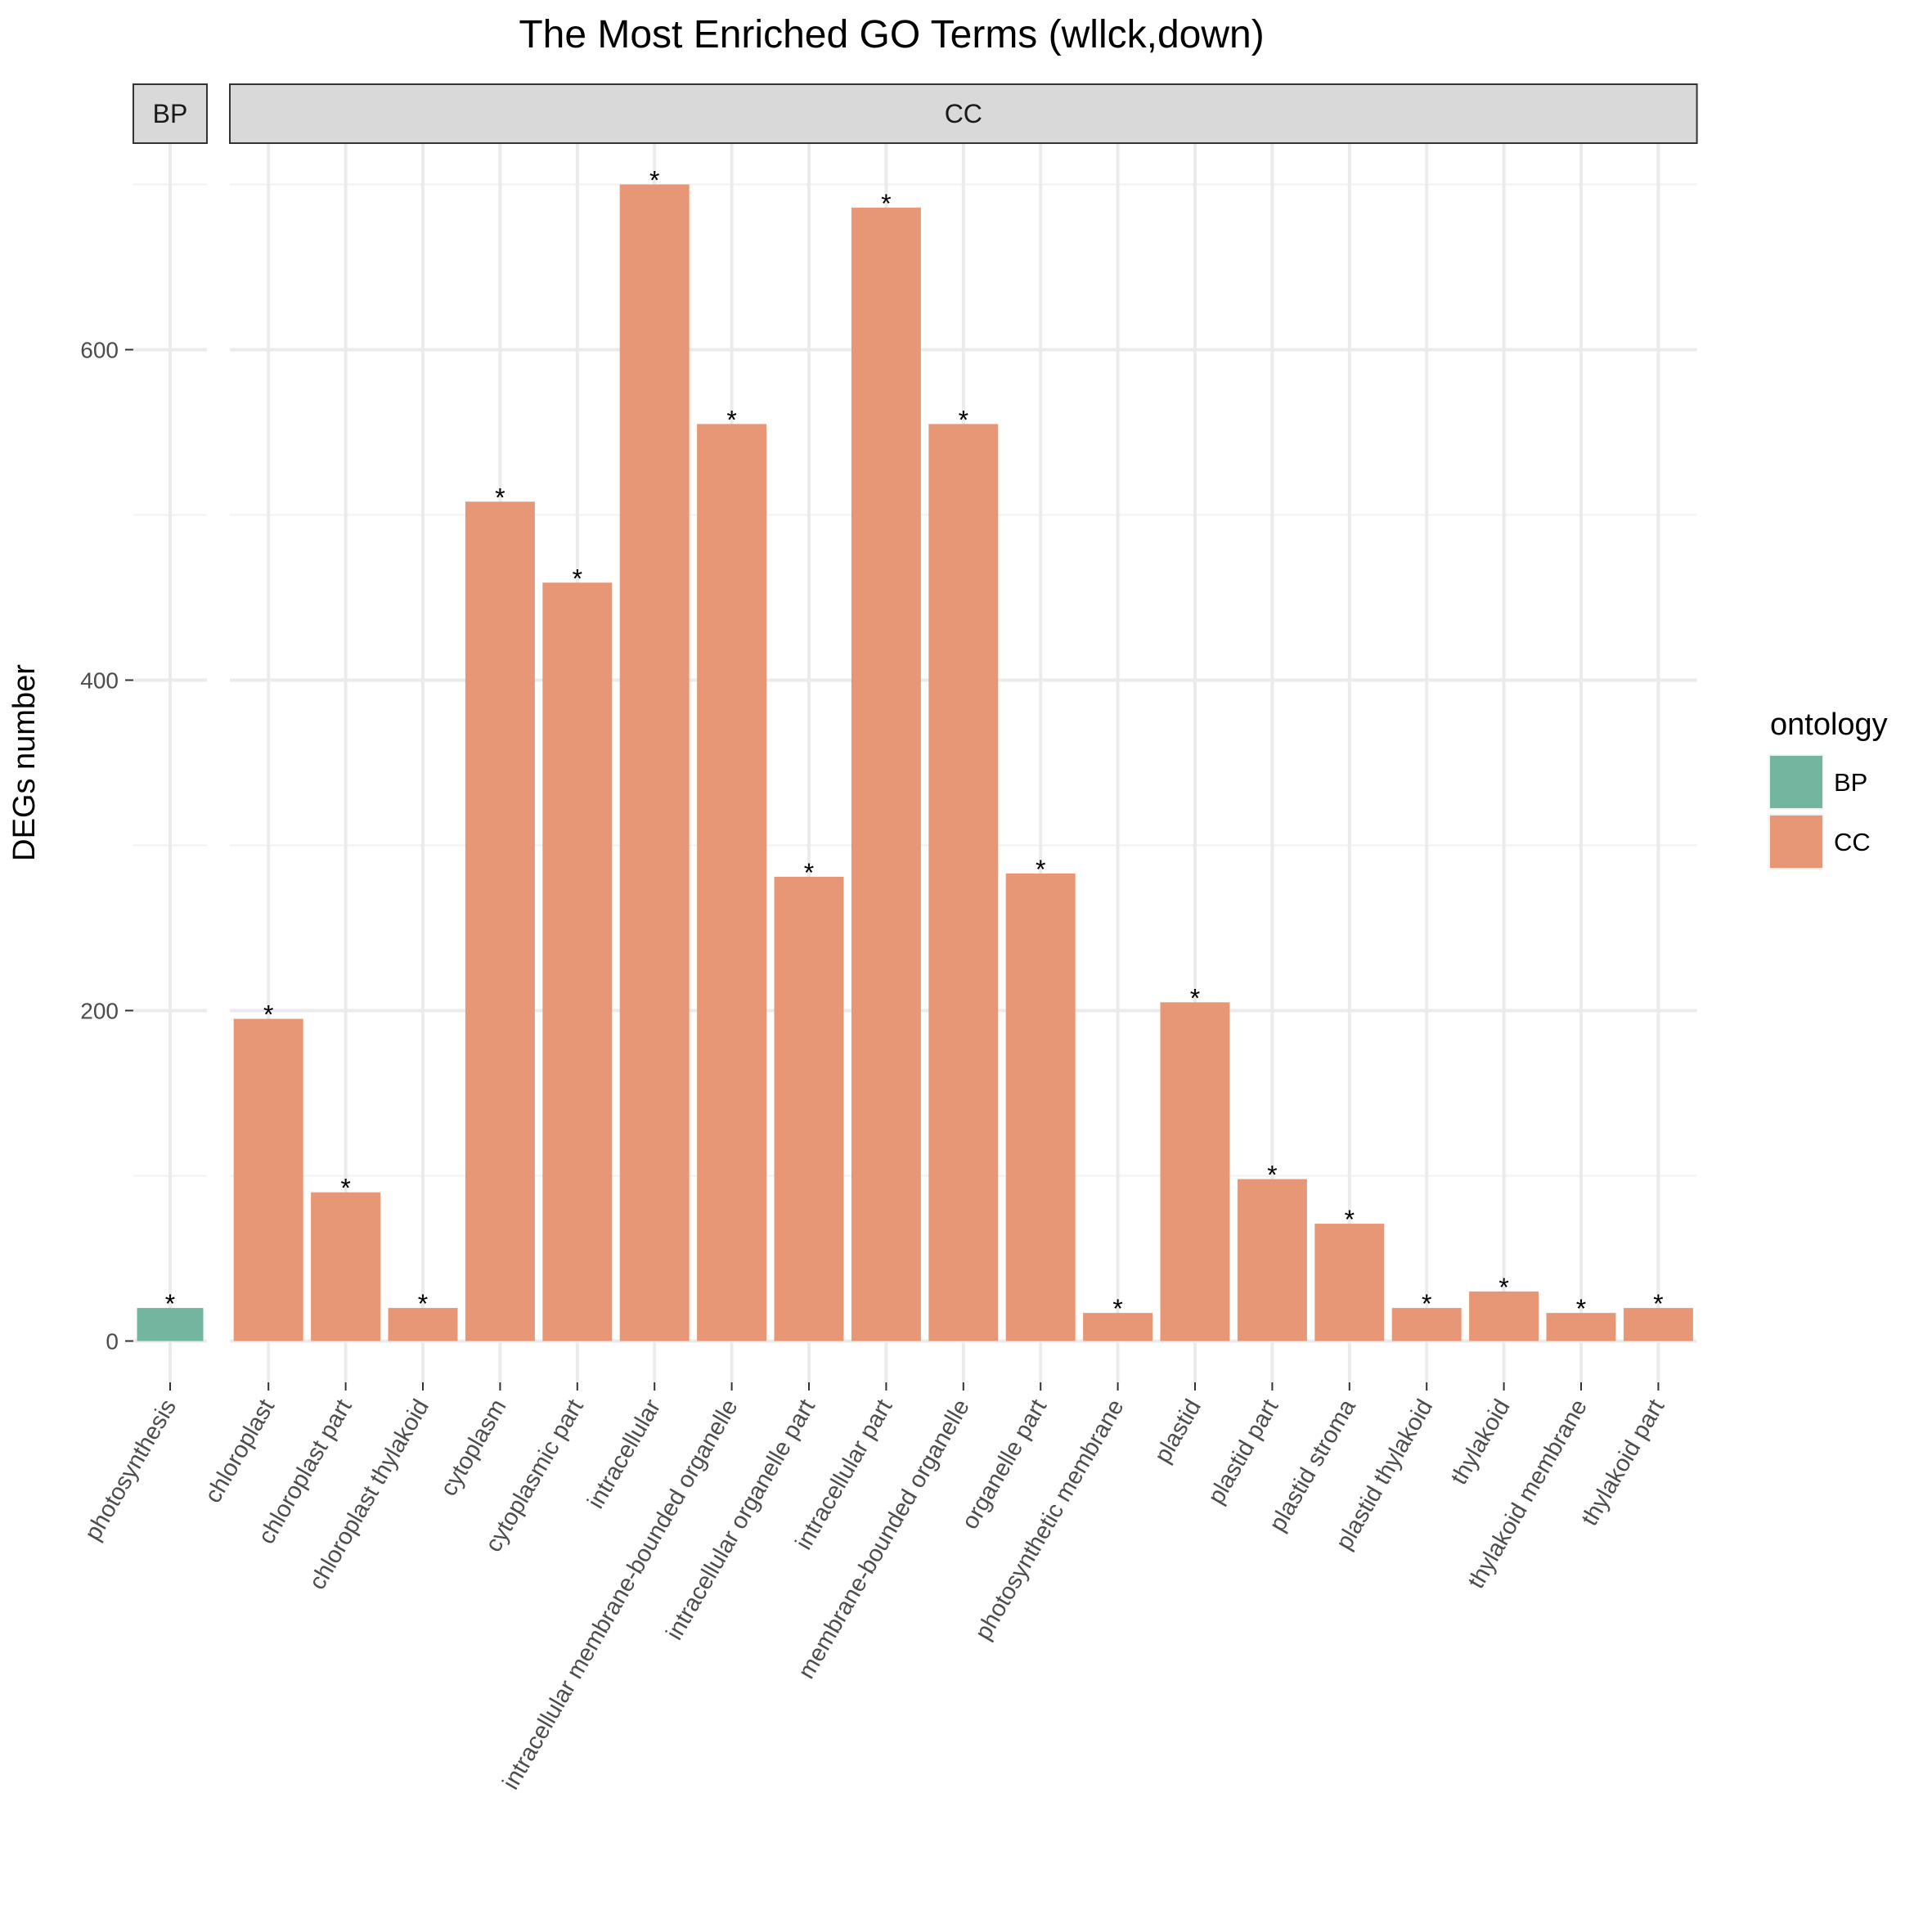 Image resolution: width=1932 pixels, height=1932 pixels. I want to click on x-tick-label: photosynthesis, so click(131, 1471).